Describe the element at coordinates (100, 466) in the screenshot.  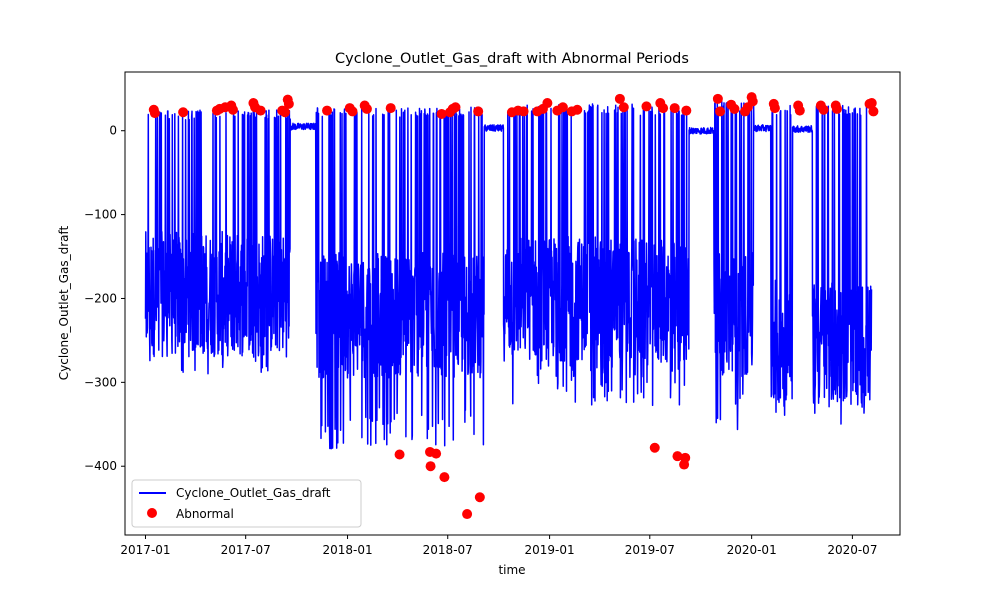
I see `y-tick-label: −400` at that location.